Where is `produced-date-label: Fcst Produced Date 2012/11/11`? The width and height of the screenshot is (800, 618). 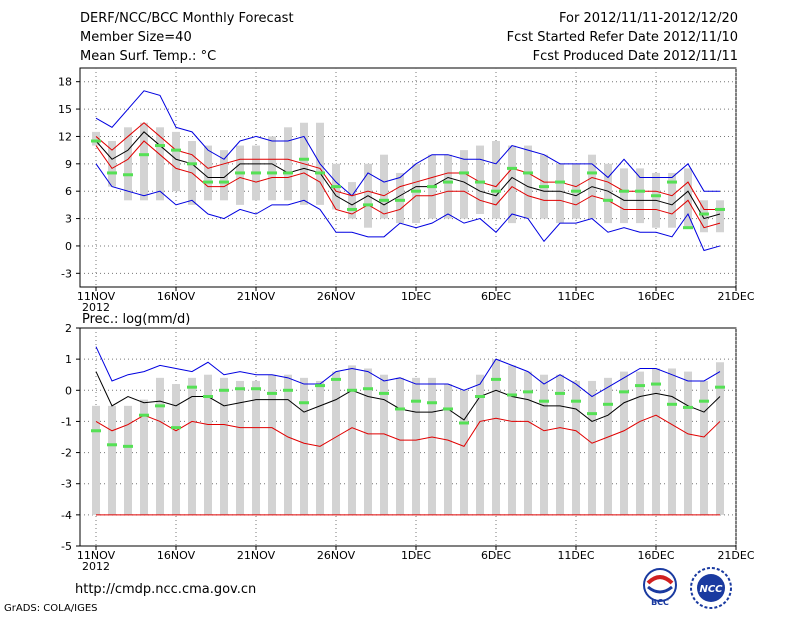
produced-date-label: Fcst Produced Date 2012/11/11 is located at coordinates (635, 56).